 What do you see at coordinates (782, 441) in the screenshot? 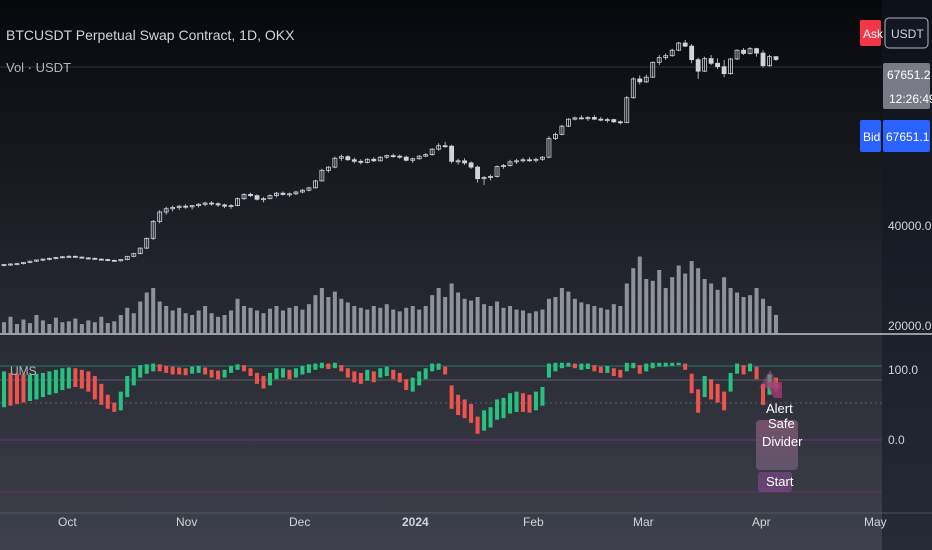
I see `legend-divider: Divider` at bounding box center [782, 441].